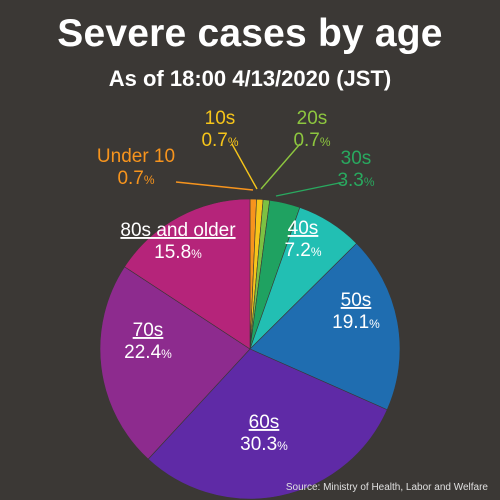 This screenshot has width=500, height=500. I want to click on pie-slice-70s, so click(175, 363).